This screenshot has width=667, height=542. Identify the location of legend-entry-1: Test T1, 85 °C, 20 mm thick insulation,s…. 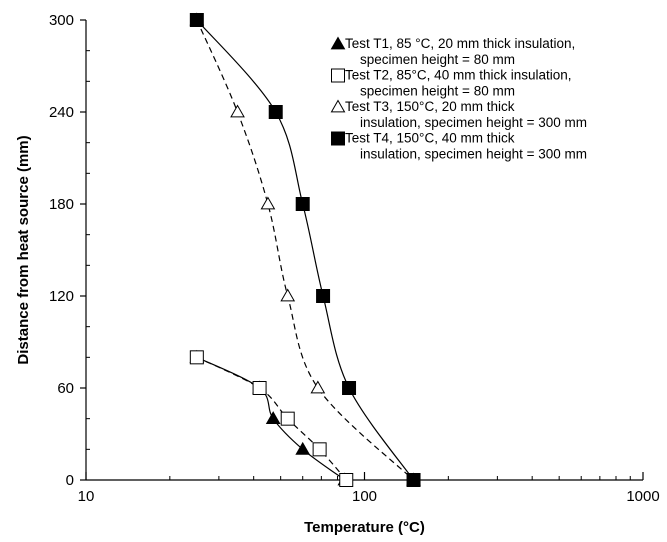
(452, 51).